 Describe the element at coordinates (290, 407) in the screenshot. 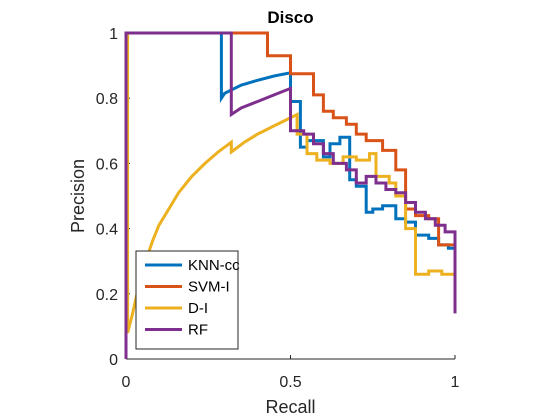

I see `x-axis-label: Recall` at that location.